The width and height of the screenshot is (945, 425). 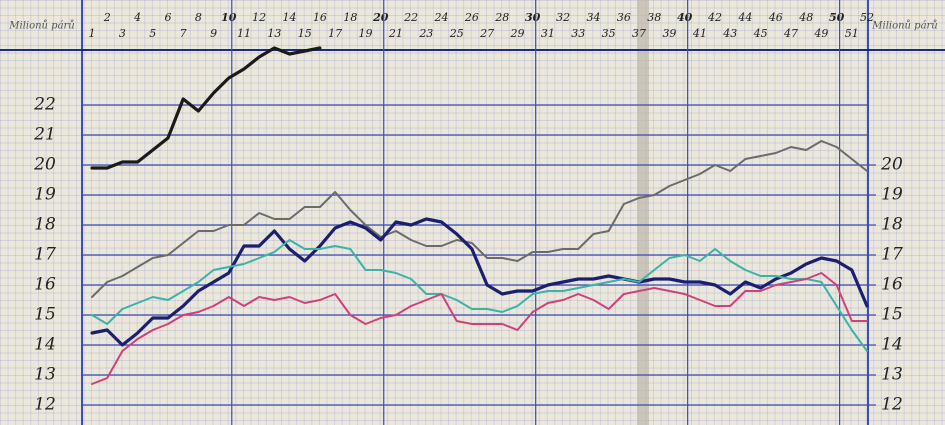 I want to click on y-tick-label: 22, so click(x=44, y=105).